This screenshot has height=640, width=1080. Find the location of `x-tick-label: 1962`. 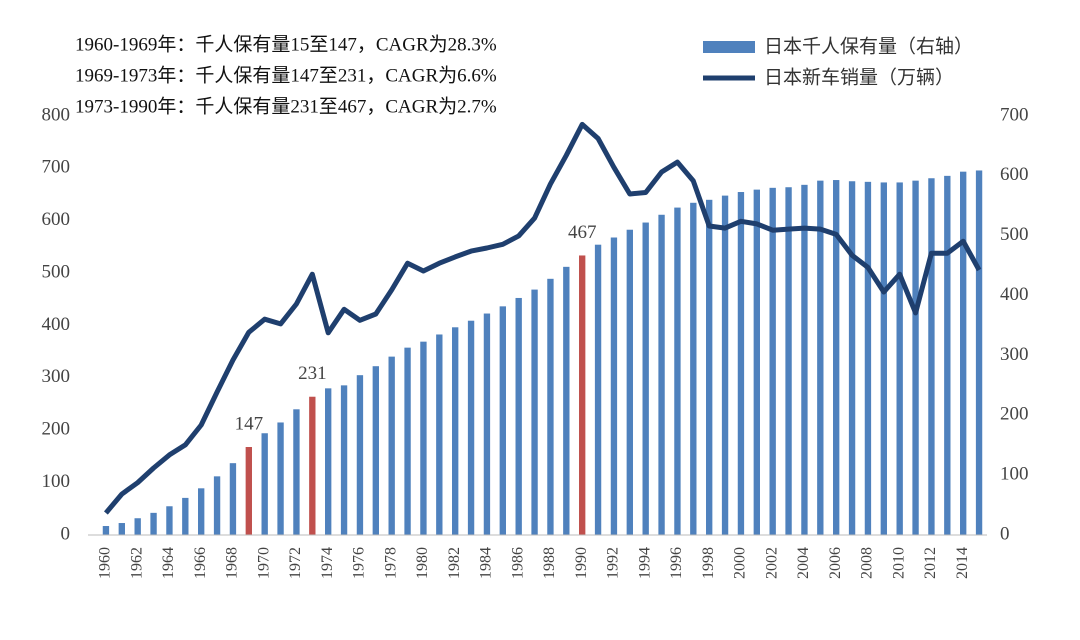

x-tick-label: 1962 is located at coordinates (136, 563).